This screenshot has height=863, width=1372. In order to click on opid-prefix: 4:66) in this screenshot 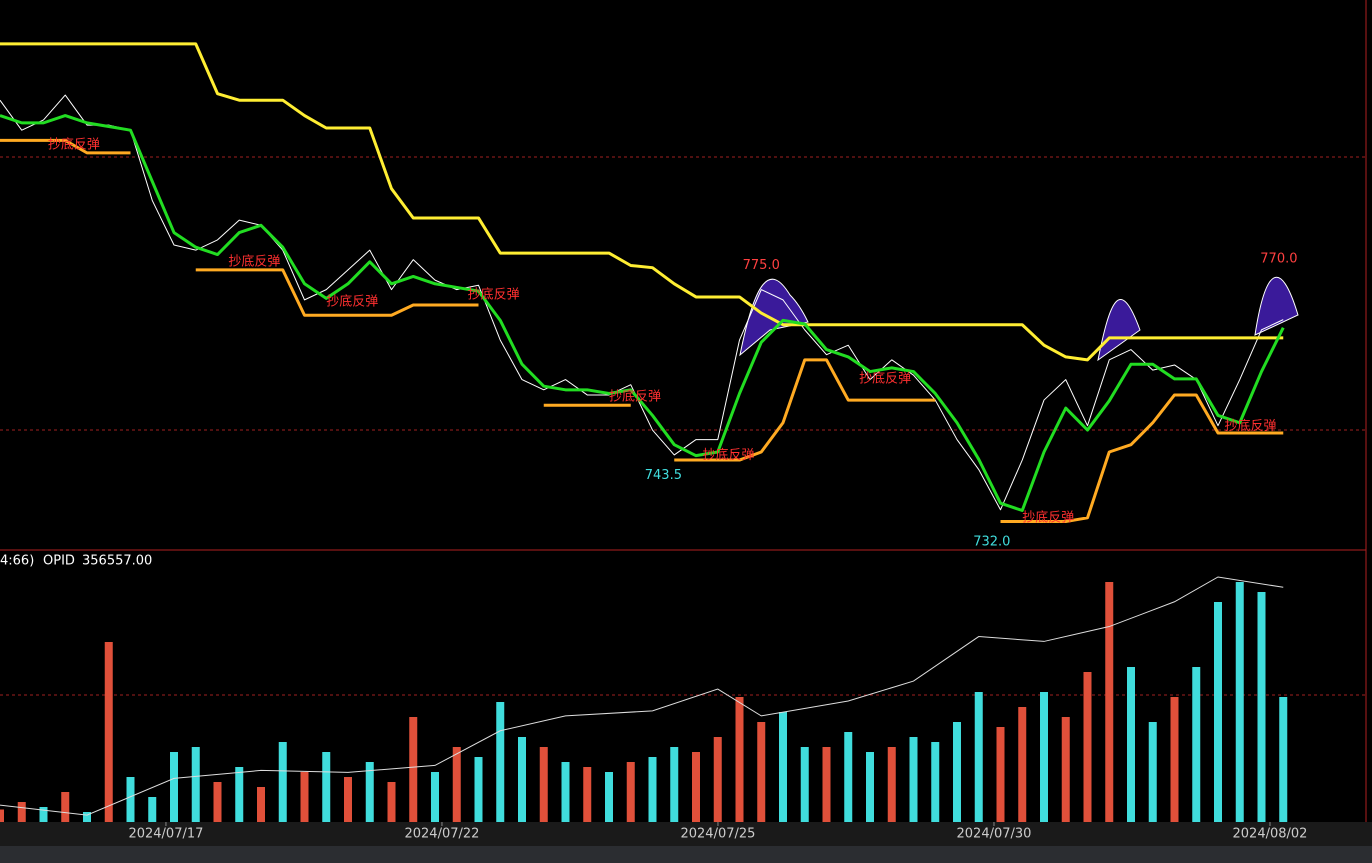, I will do `click(17, 561)`.